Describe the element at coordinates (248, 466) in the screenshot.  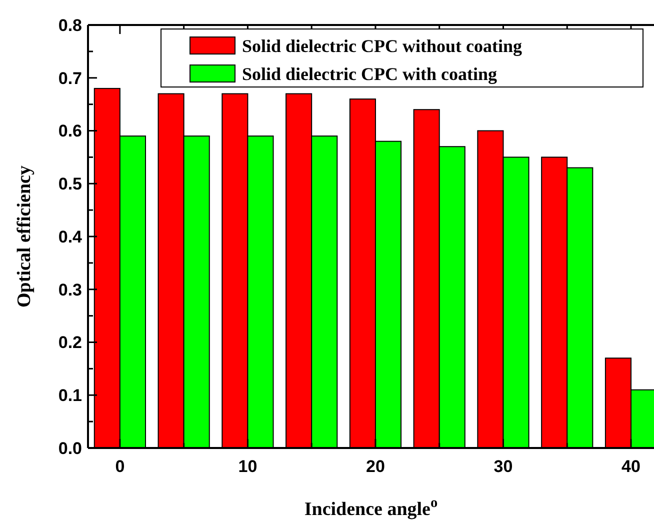
I see `x-tick-label: 10` at that location.